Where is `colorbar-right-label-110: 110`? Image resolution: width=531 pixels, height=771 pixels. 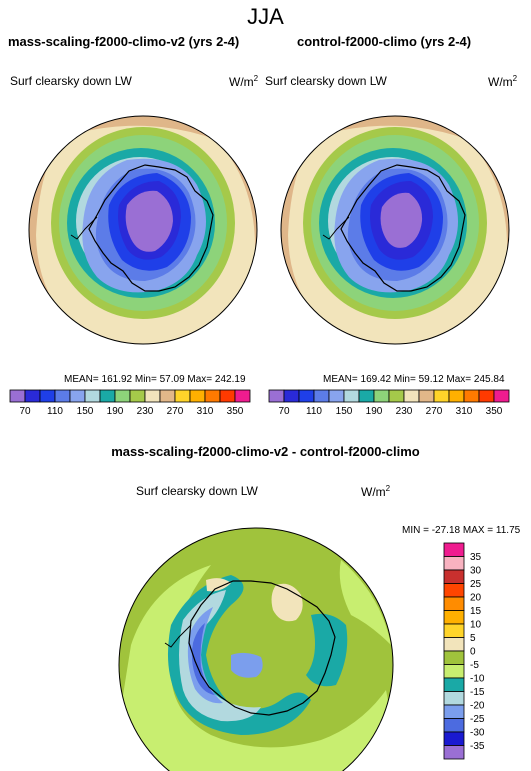
colorbar-right-label-110: 110 is located at coordinates (314, 411).